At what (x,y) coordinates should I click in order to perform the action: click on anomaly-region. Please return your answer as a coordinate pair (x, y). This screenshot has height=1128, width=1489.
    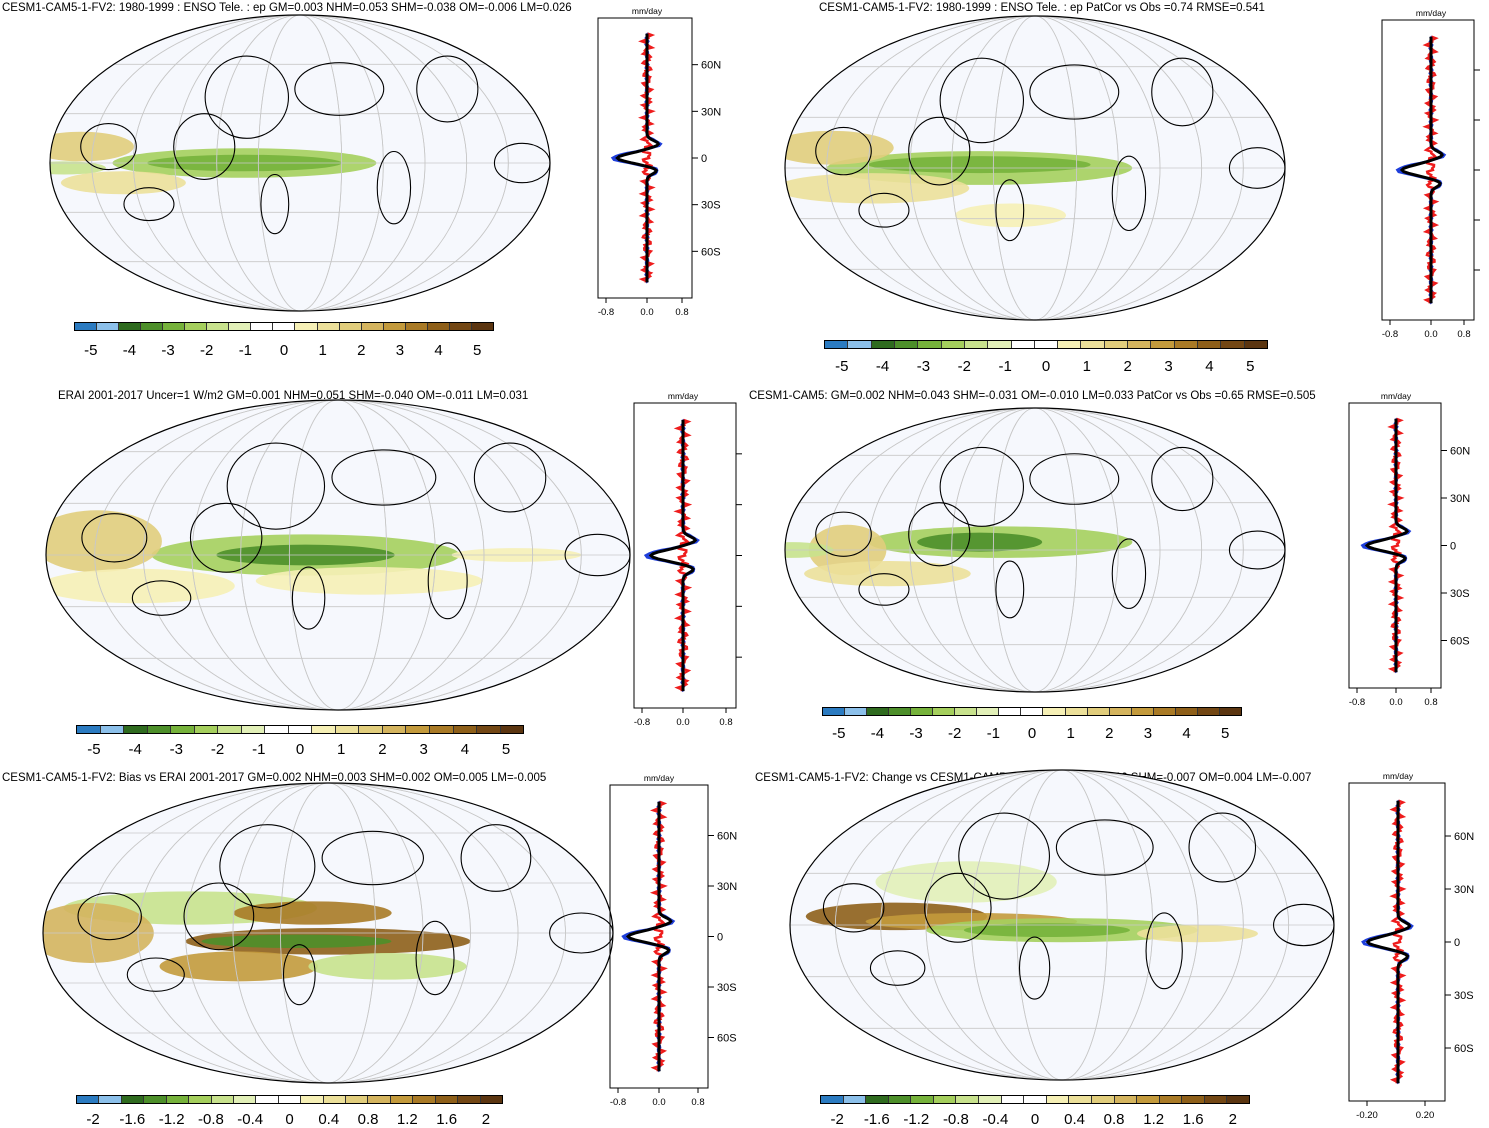
    Looking at the image, I should click on (979, 165).